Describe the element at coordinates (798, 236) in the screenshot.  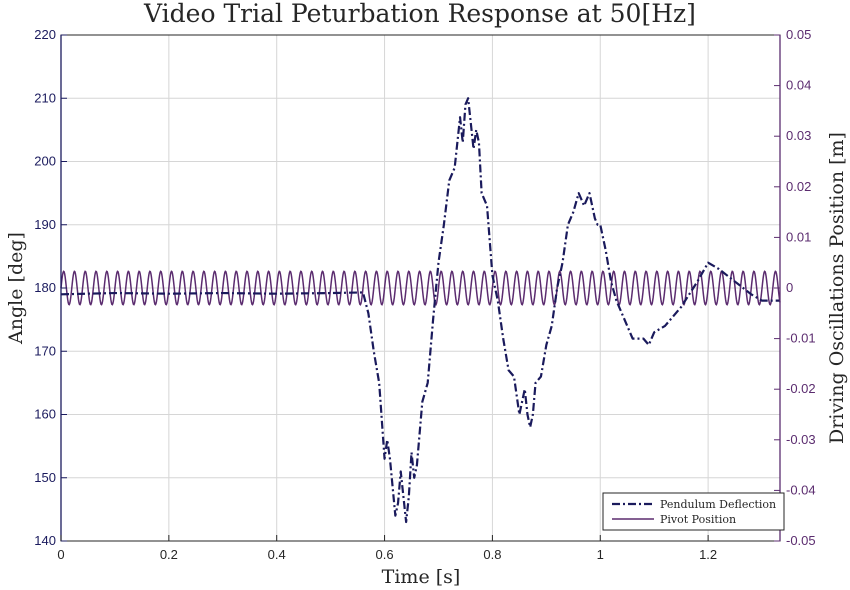
I see `y2-tick-label: 0.01` at that location.